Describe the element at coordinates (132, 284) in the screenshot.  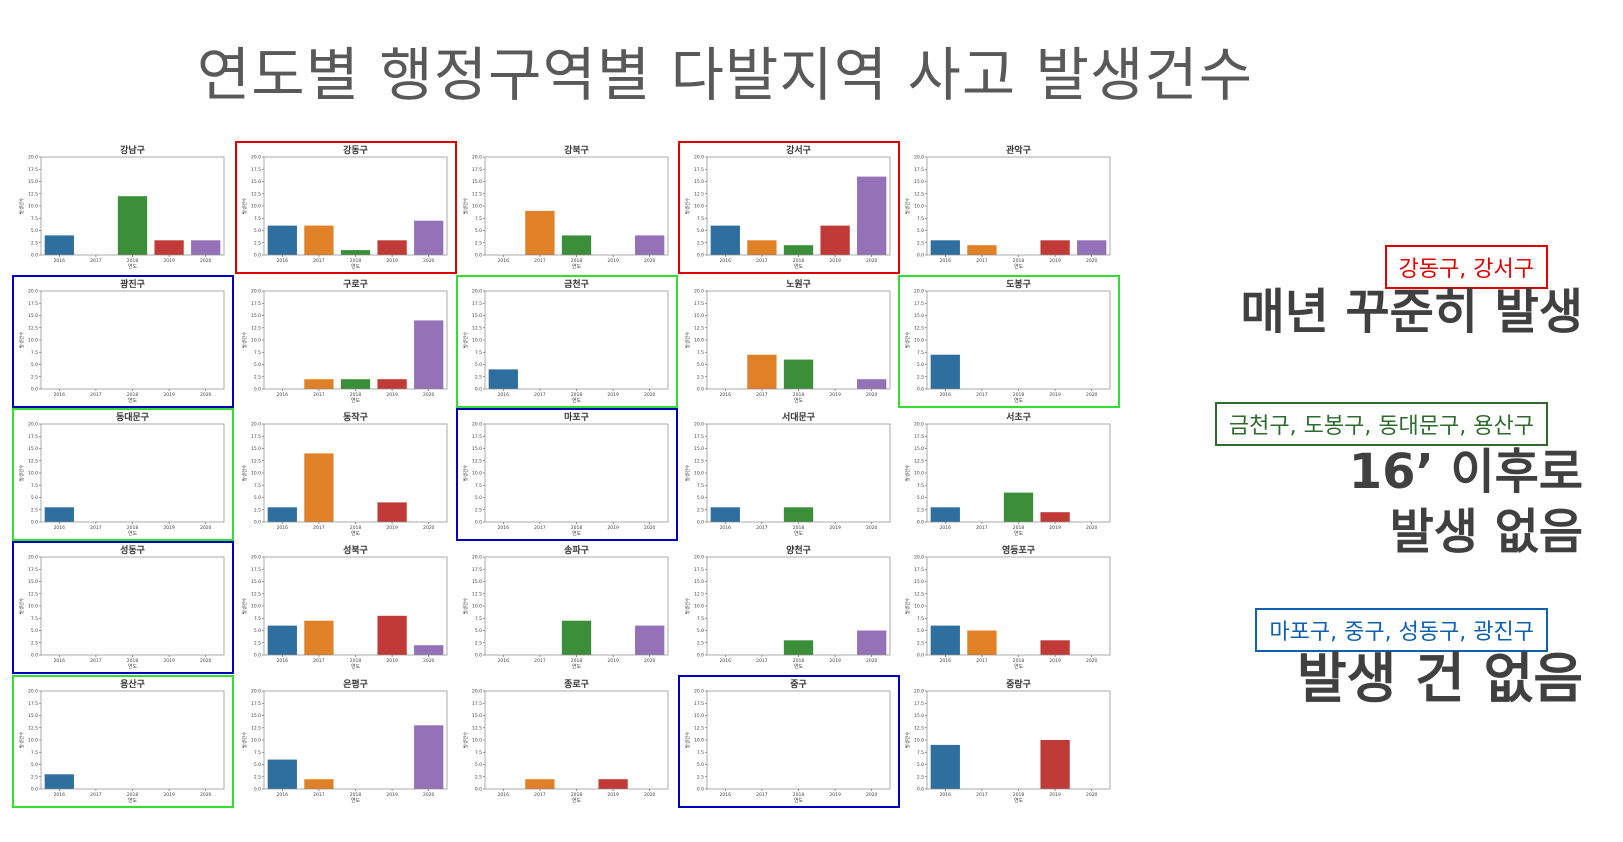
I see `panel-title: 광진구` at that location.